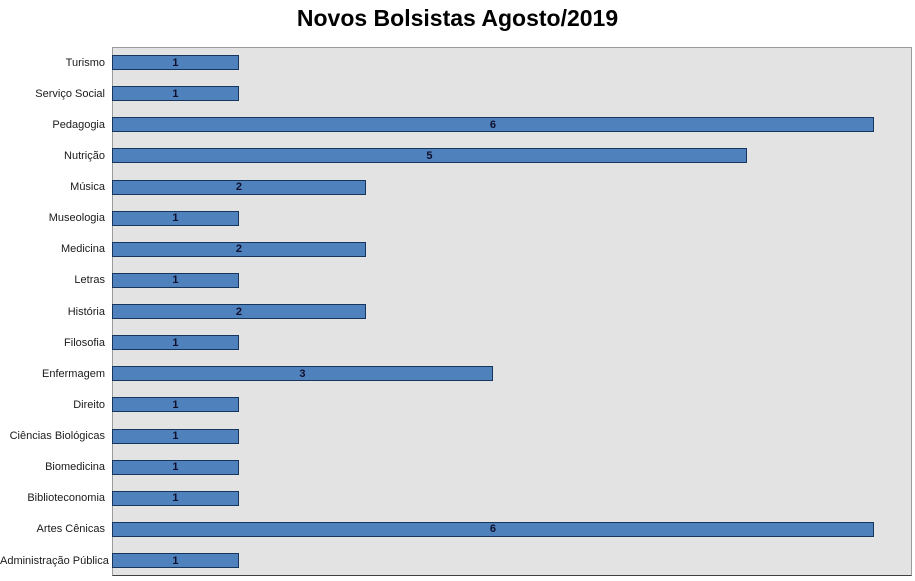 Image resolution: width=915 pixels, height=581 pixels. Describe the element at coordinates (75, 467) in the screenshot. I see `category-label: Biomedicina` at that location.